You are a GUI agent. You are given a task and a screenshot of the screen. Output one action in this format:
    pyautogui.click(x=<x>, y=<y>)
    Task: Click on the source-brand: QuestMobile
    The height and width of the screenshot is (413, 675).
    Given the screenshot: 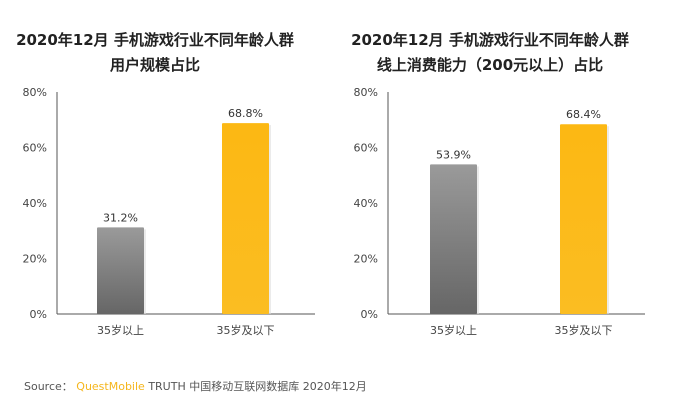 What is the action you would take?
    pyautogui.click(x=110, y=386)
    